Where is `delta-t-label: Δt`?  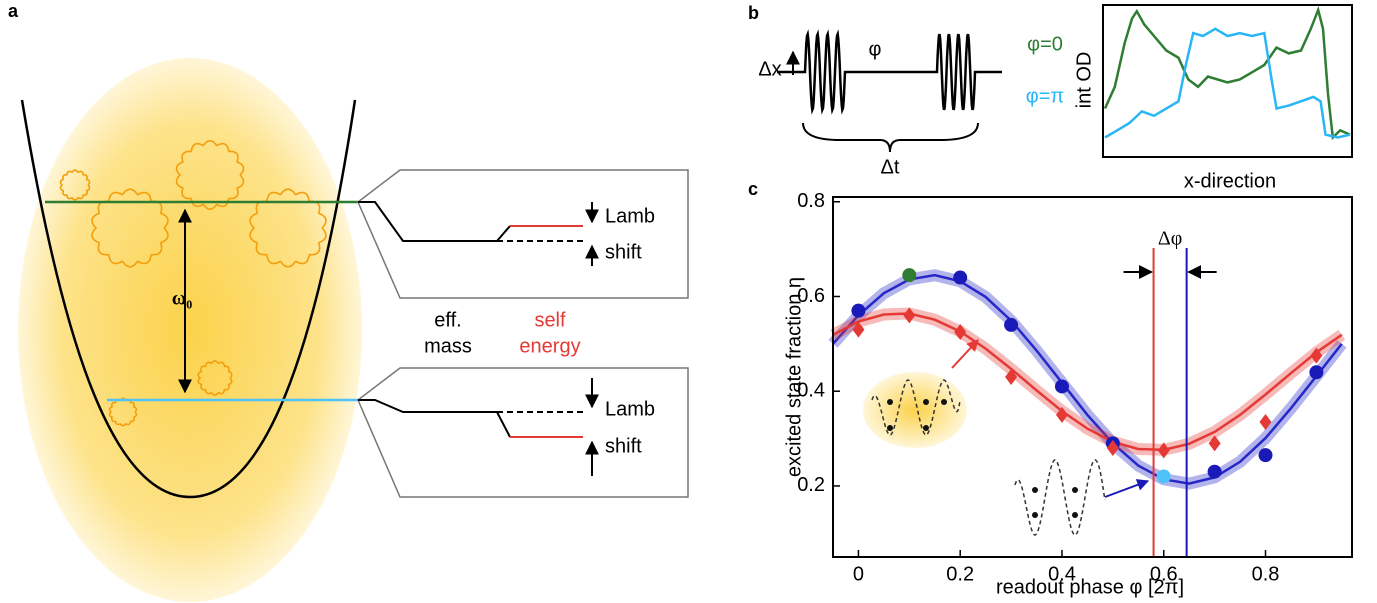 delta-t-label: Δt is located at coordinates (890, 167).